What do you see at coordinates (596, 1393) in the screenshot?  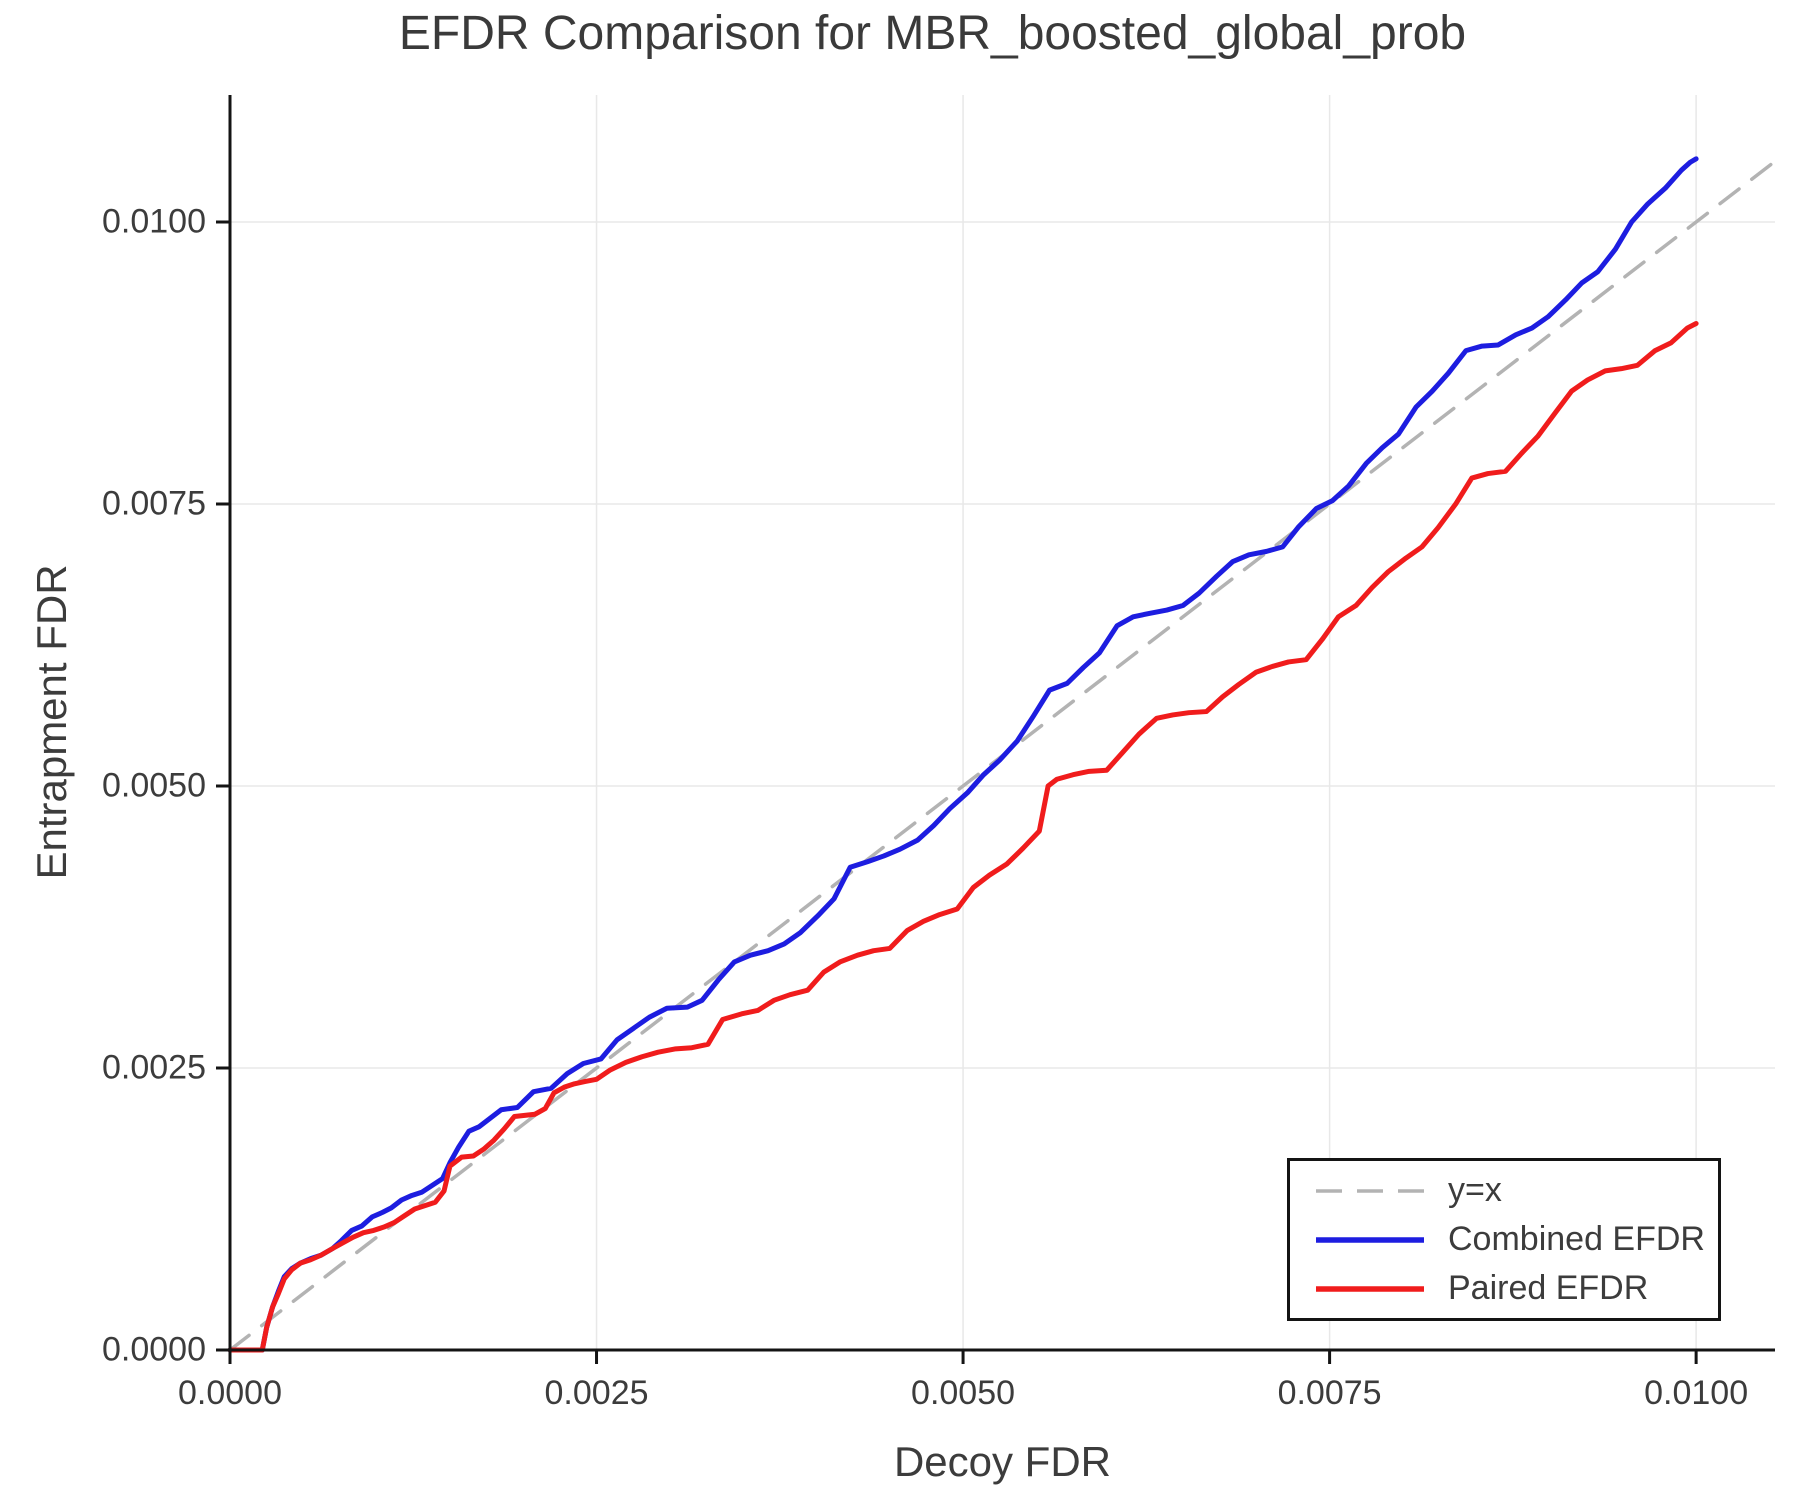 I see `x-tick-label: 0.0025` at bounding box center [596, 1393].